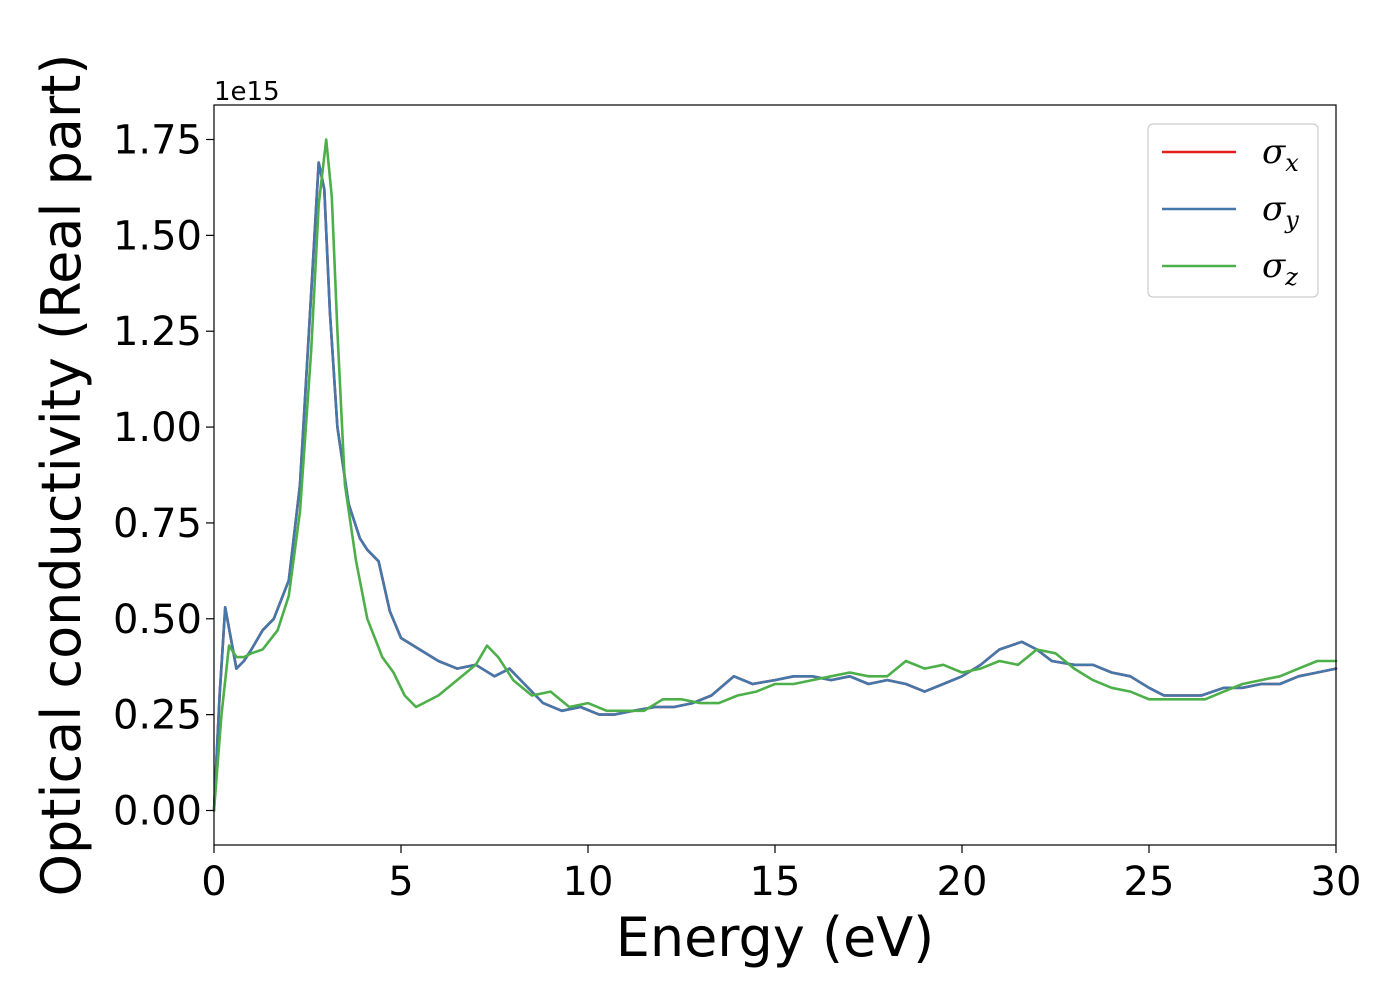  What do you see at coordinates (157, 620) in the screenshot?
I see `y-tick-label: 0.50` at bounding box center [157, 620].